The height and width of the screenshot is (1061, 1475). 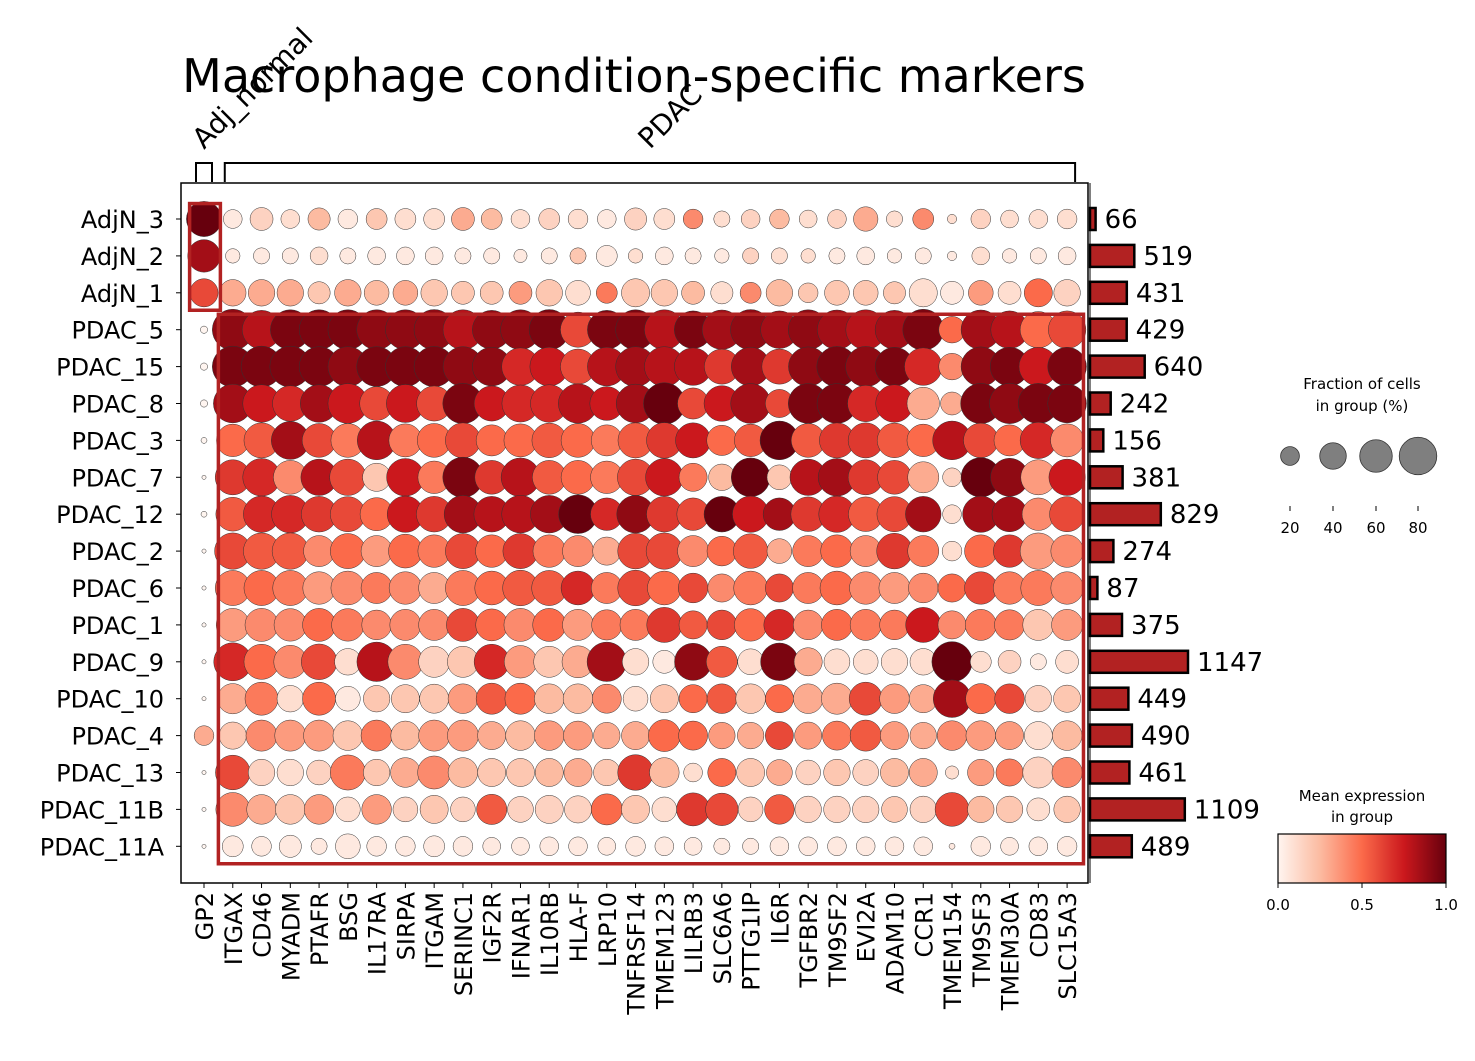 I want to click on dot-PDAC_2-BSG, so click(x=348, y=551).